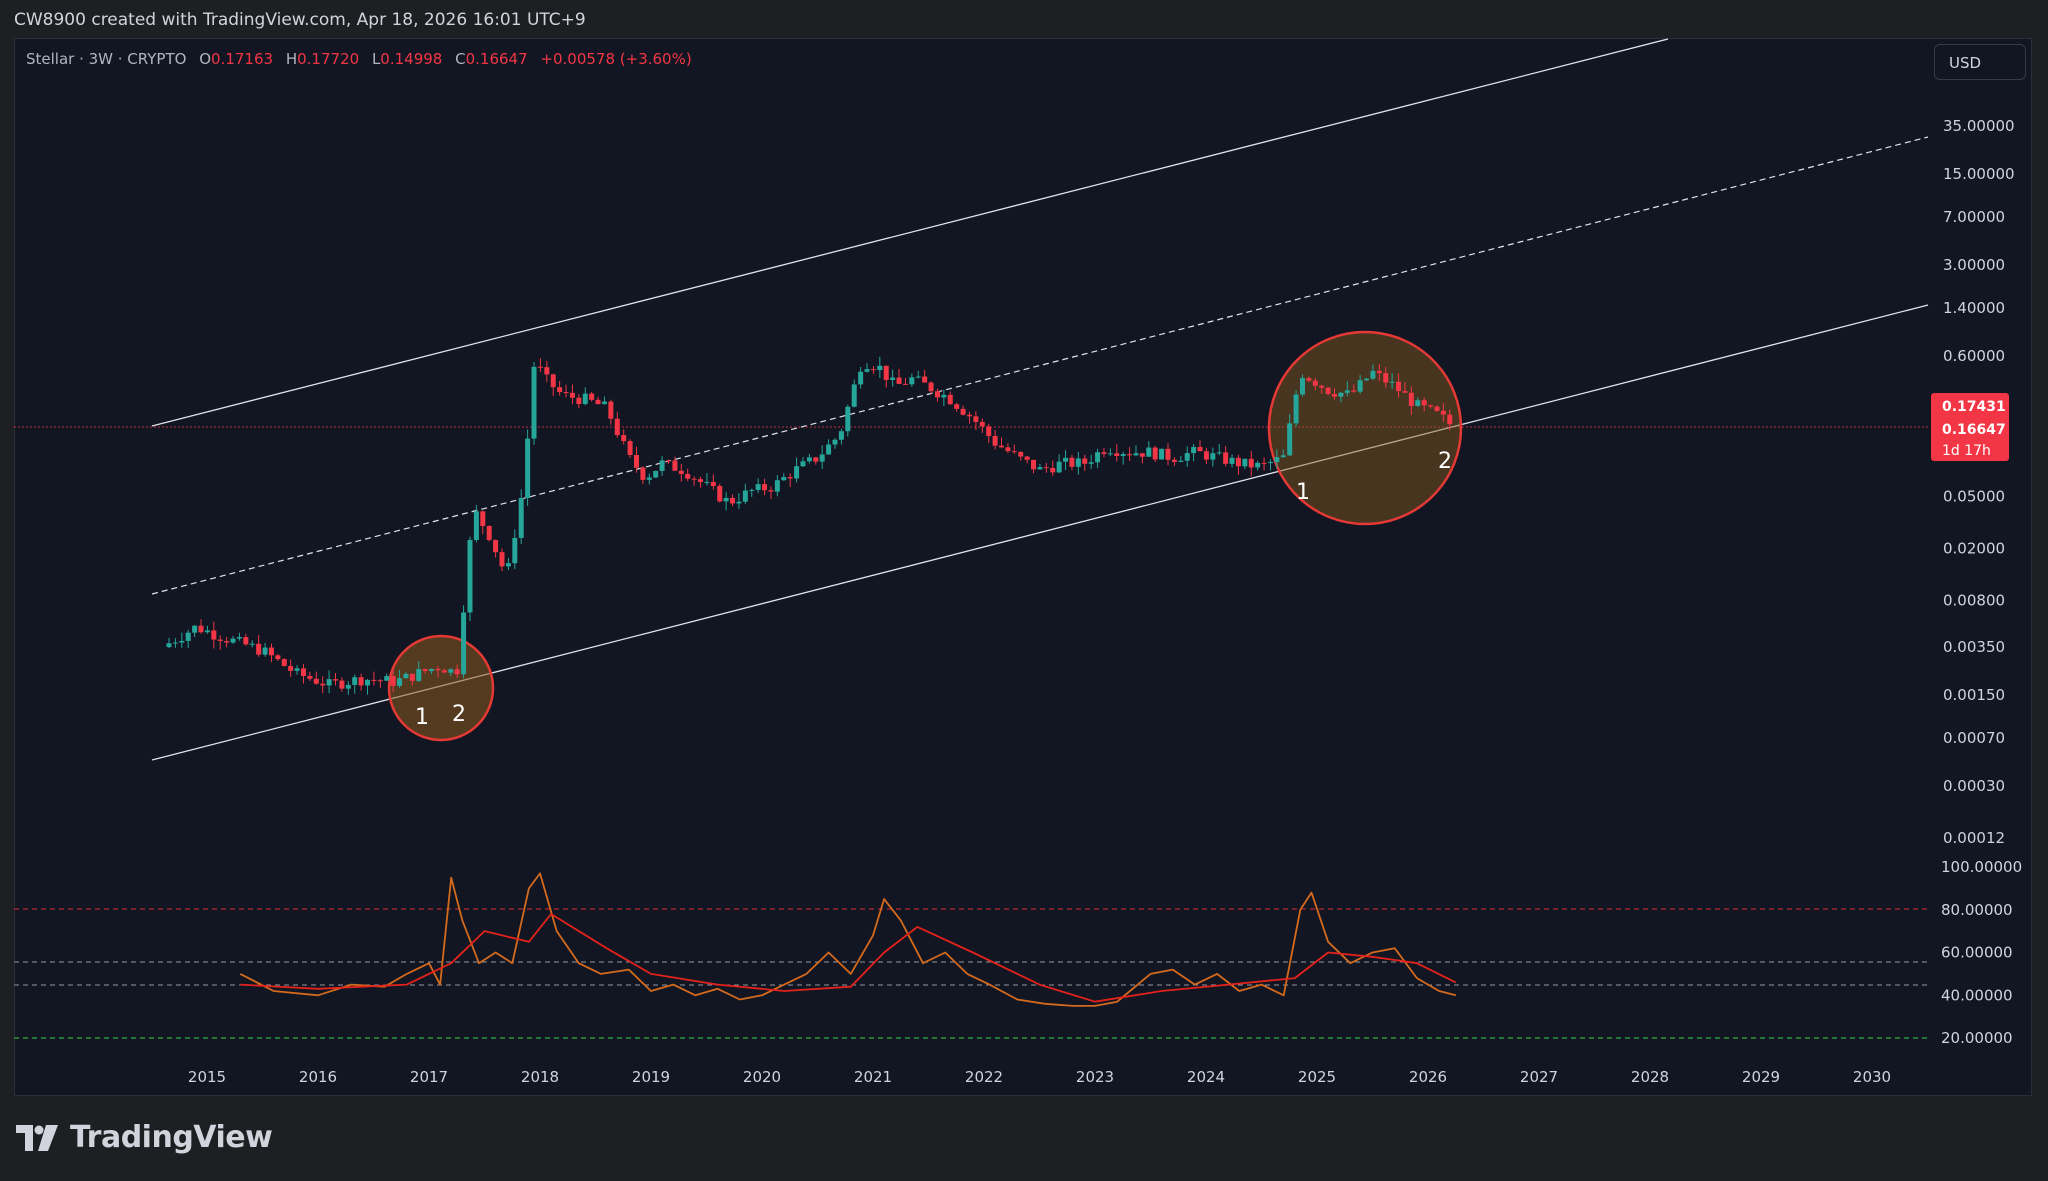 The width and height of the screenshot is (2048, 1181). I want to click on tradingview-logo: TradingView, so click(144, 1137).